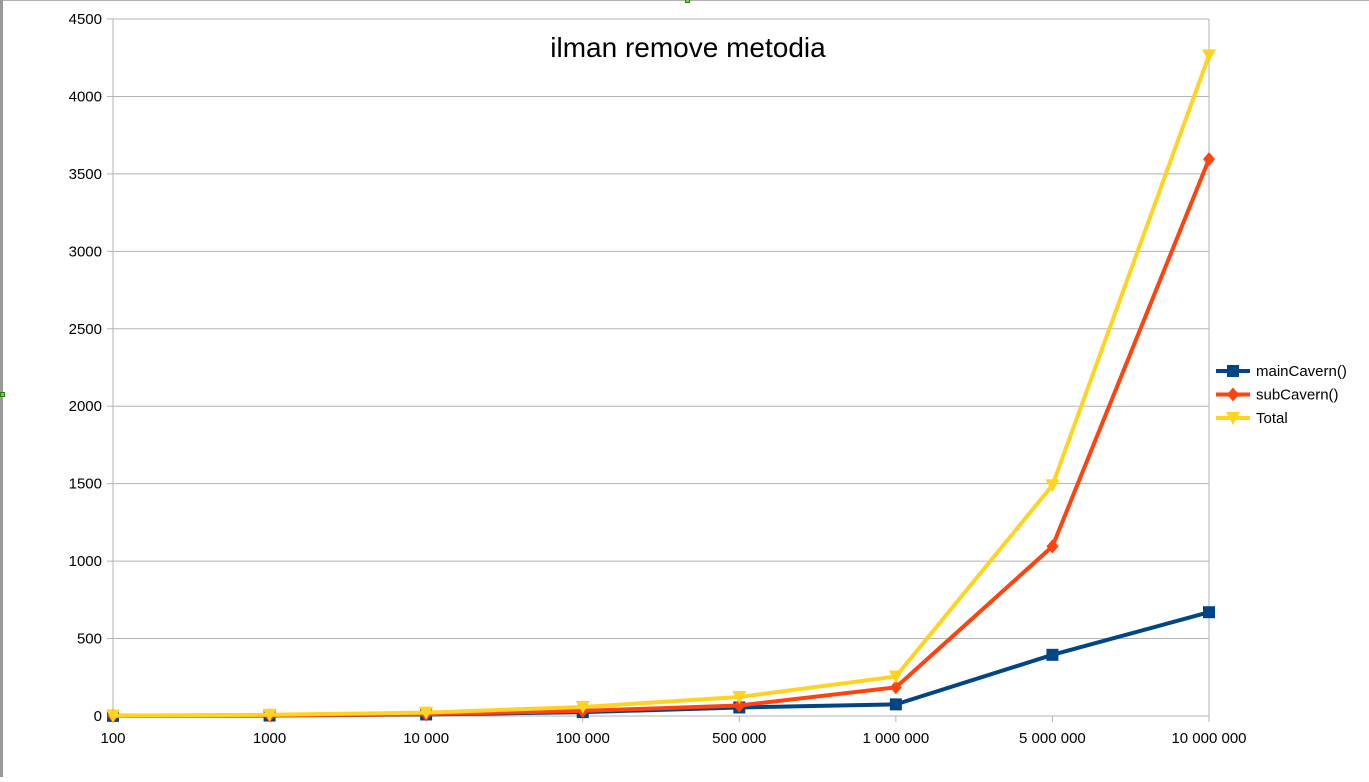 This screenshot has height=782, width=1369. Describe the element at coordinates (684, 0) in the screenshot. I see `chart-top-border` at that location.